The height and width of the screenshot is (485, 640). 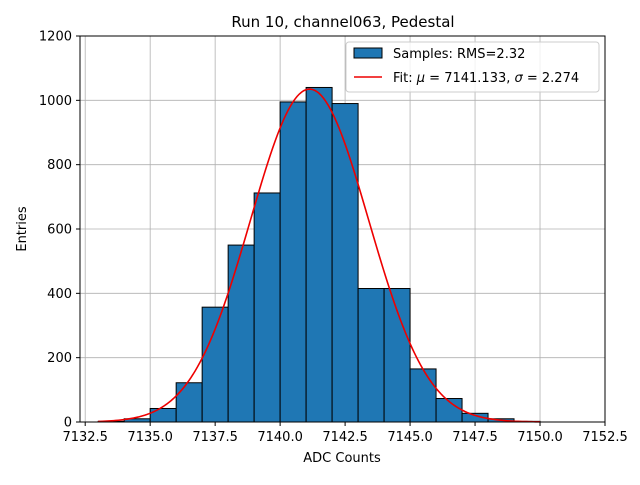 What do you see at coordinates (405, 78) in the screenshot?
I see `legend-fit-prefix: Fit:` at bounding box center [405, 78].